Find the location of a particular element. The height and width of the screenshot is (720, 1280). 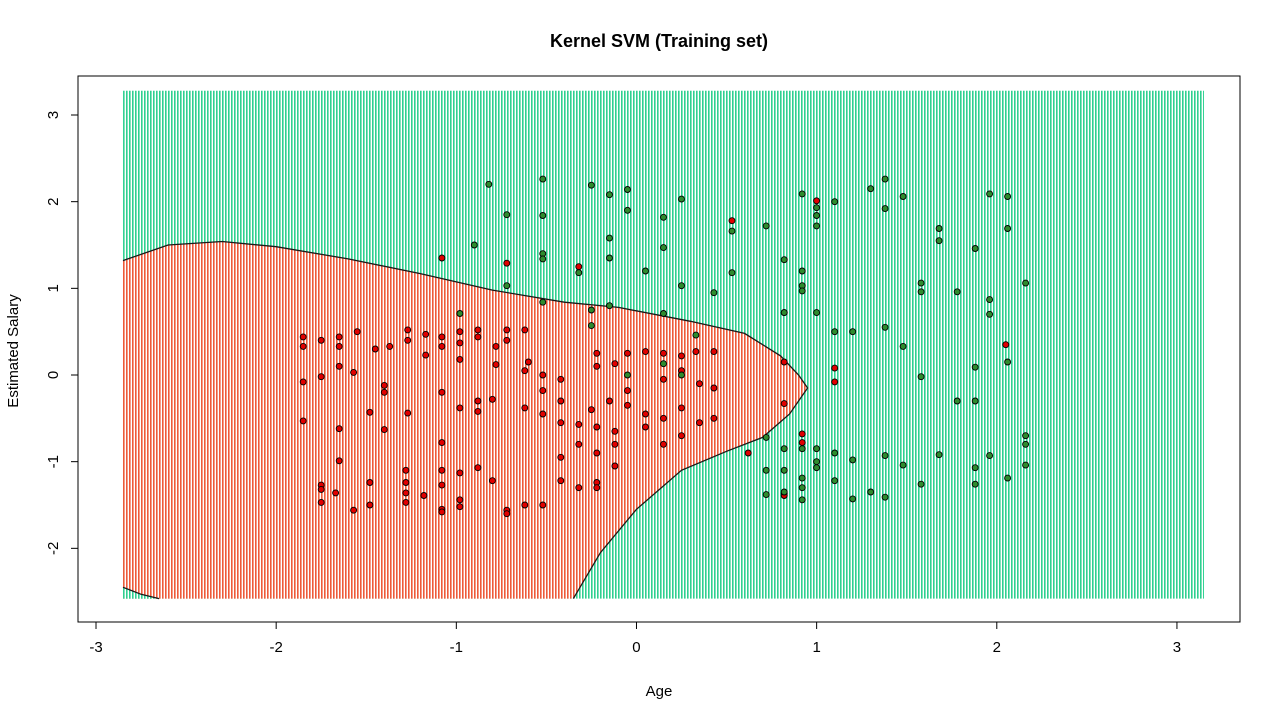

x-tick-label: 3 is located at coordinates (1177, 647).